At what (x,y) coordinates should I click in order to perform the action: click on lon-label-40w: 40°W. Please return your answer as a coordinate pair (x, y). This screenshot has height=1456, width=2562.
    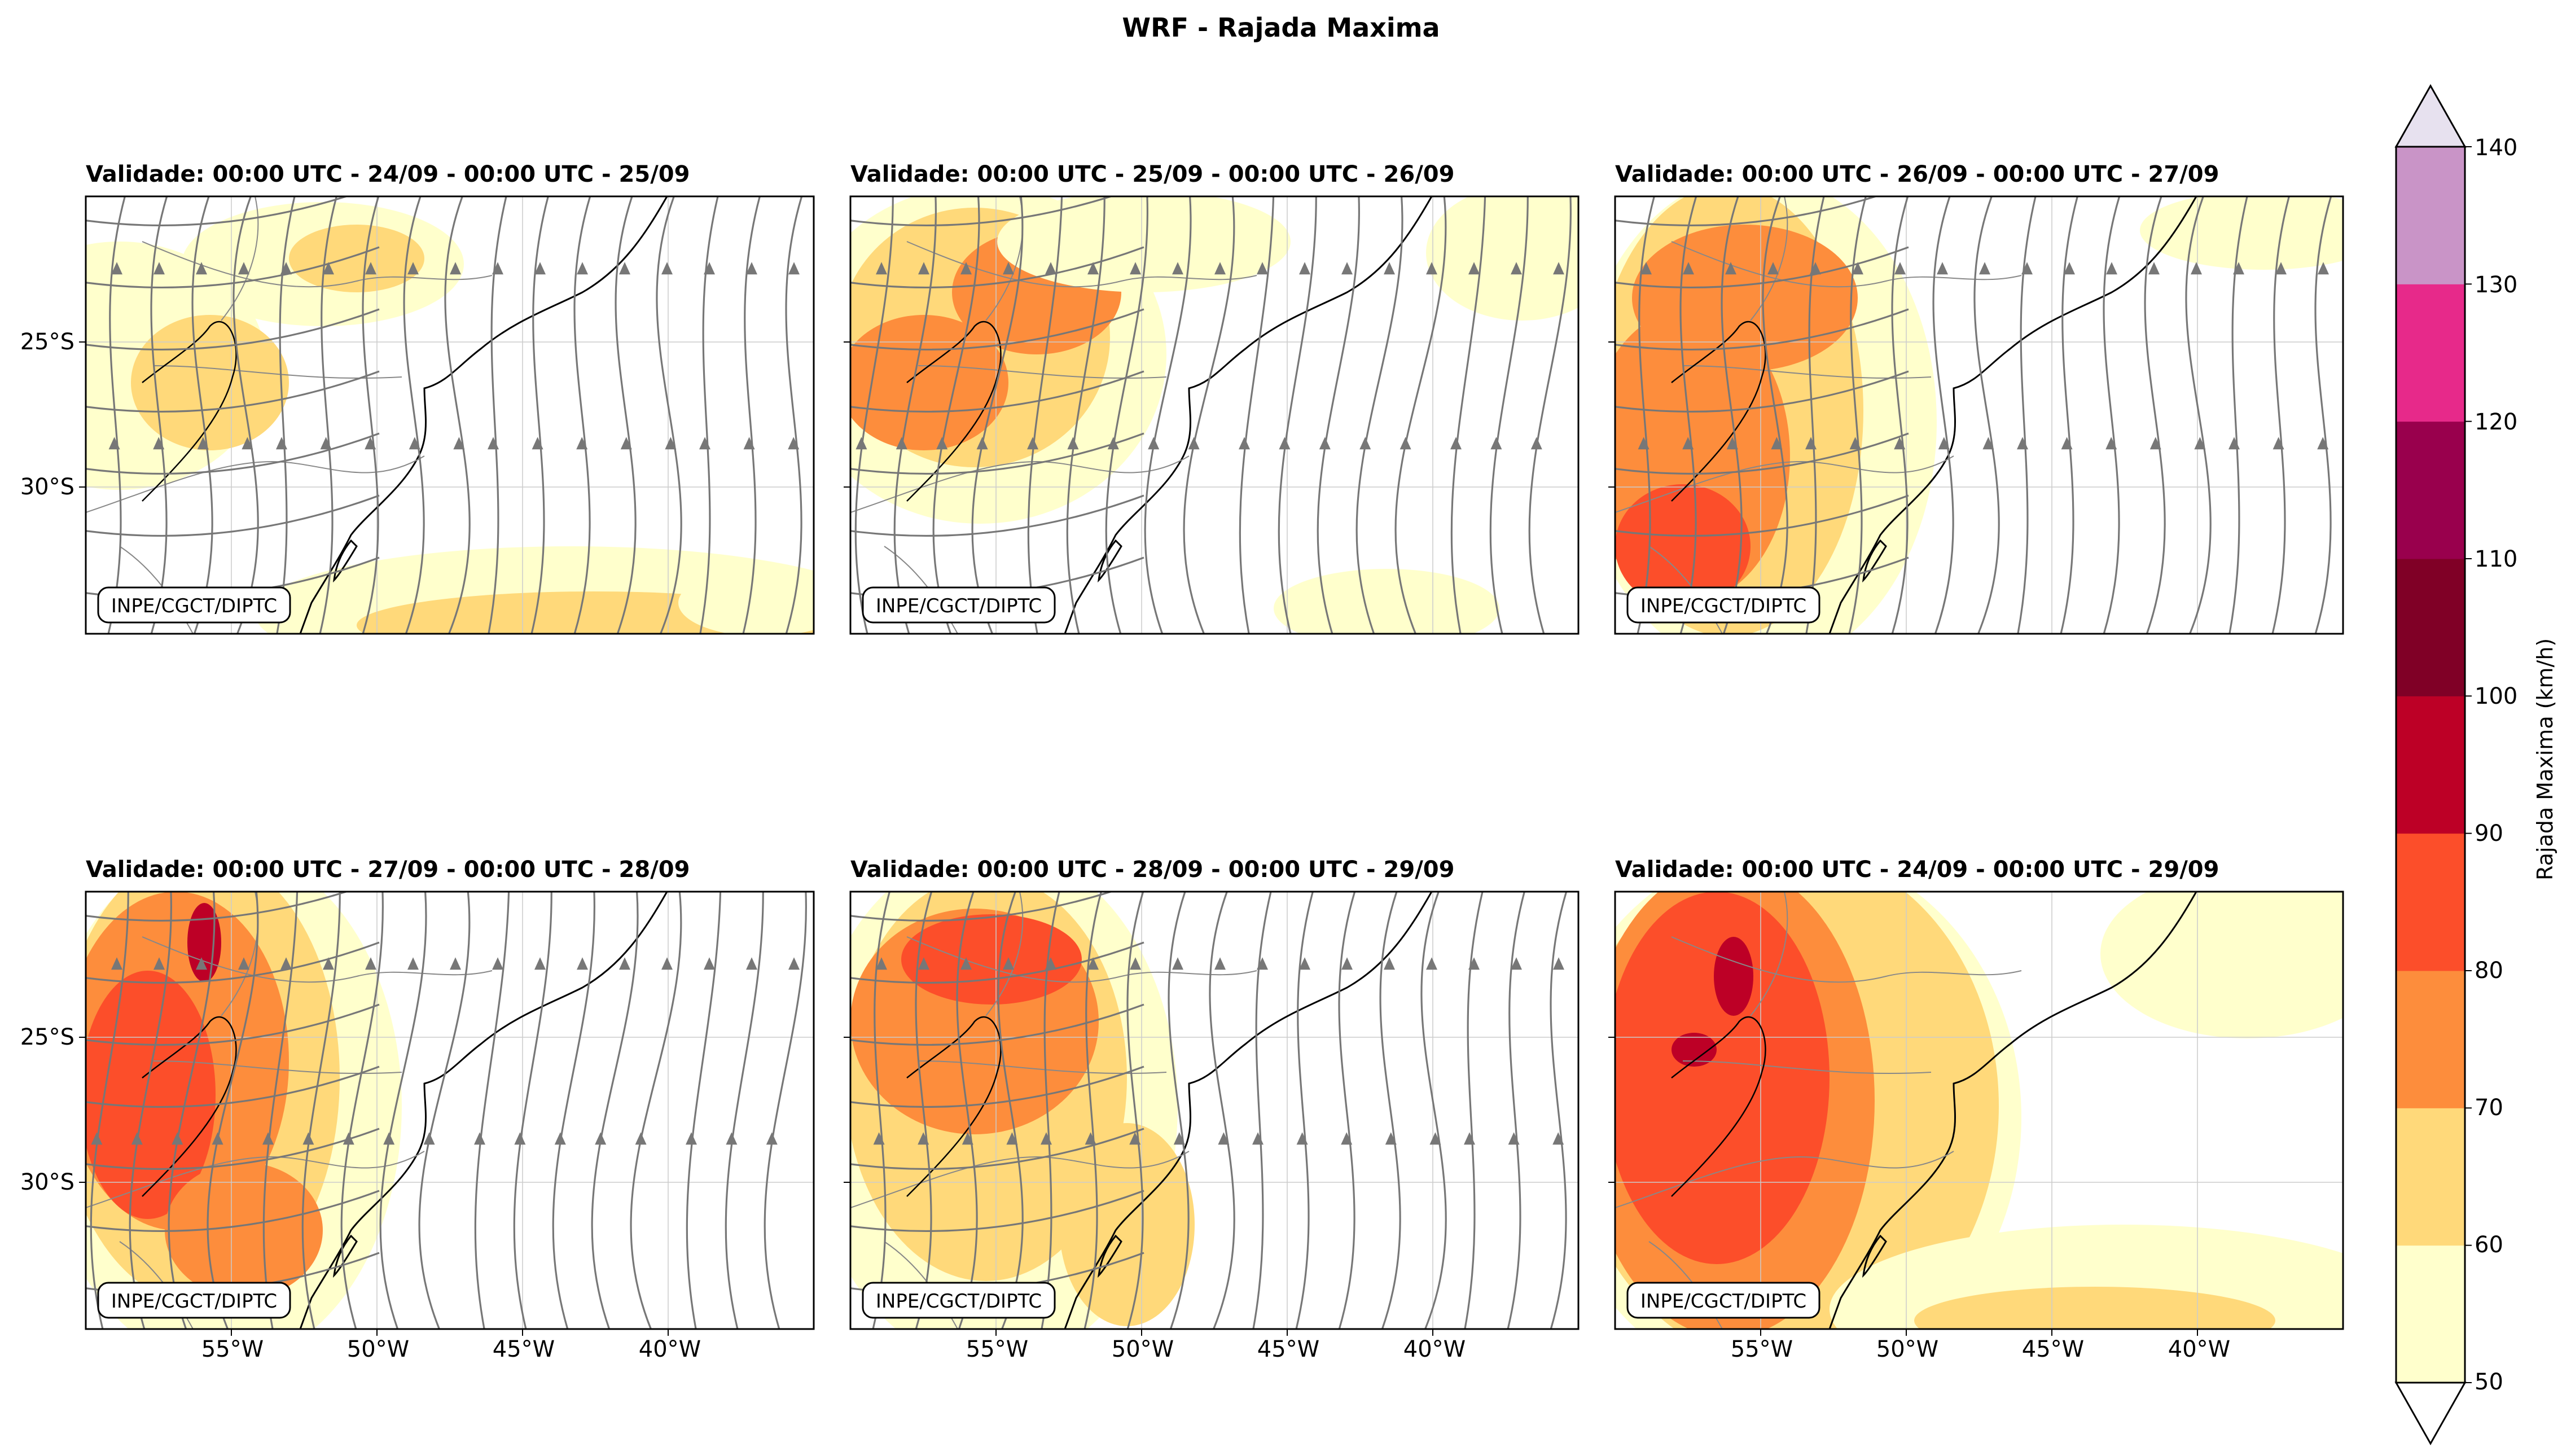
    Looking at the image, I should click on (669, 1349).